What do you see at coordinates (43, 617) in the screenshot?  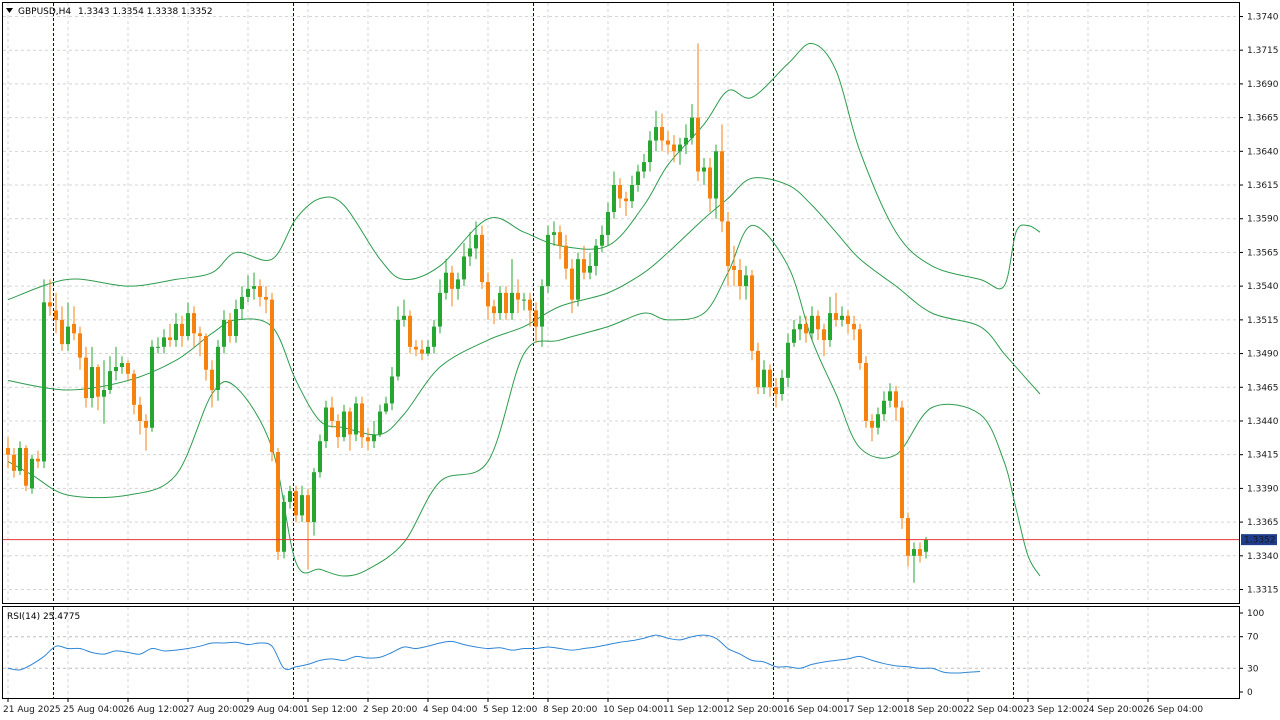 I see `rsi-label: RSI(14) 25.4775` at bounding box center [43, 617].